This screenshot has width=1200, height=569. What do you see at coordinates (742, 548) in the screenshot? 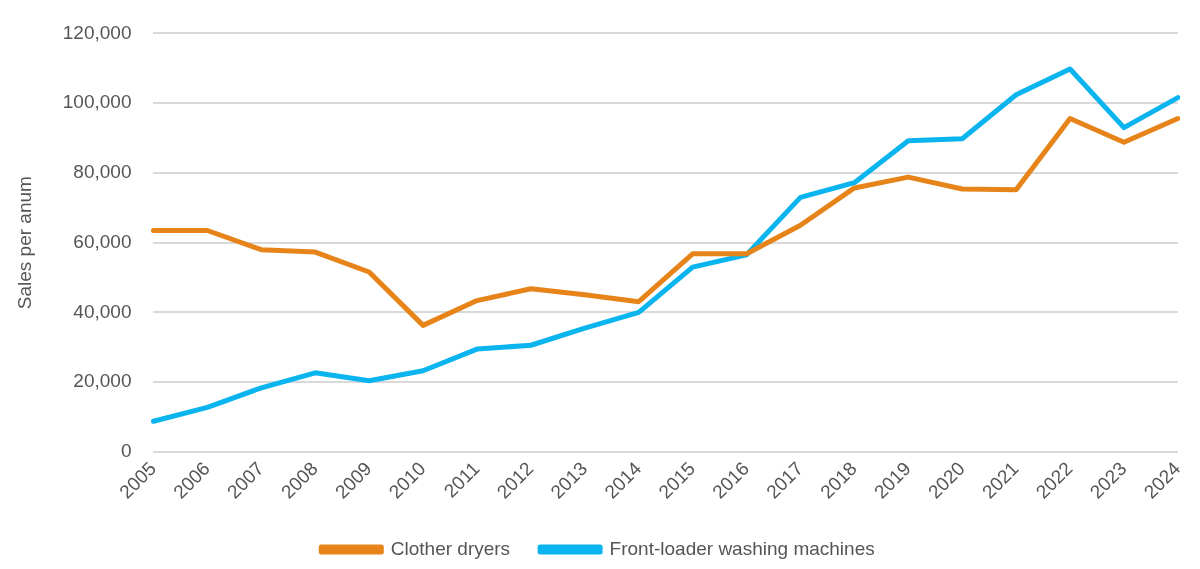
I see `legend-label: Front-loader washing machines` at bounding box center [742, 548].